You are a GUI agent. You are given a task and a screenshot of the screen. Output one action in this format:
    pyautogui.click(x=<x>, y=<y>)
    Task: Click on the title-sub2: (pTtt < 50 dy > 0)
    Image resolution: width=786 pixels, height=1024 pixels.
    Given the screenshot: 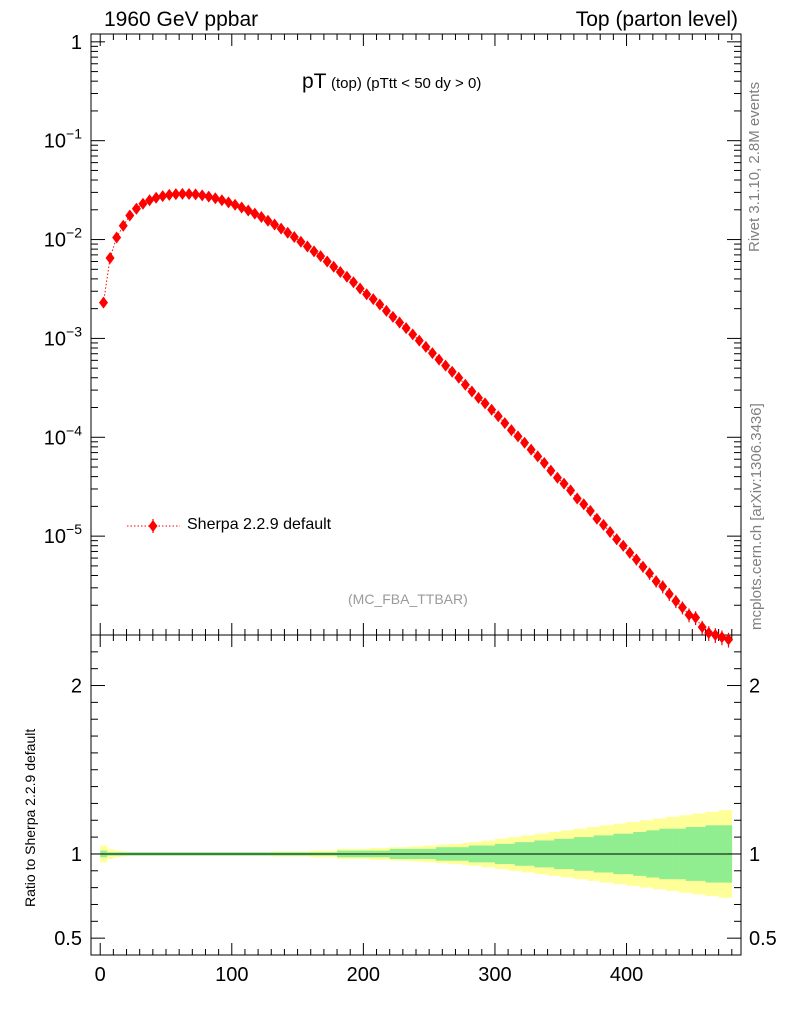 What is the action you would take?
    pyautogui.click(x=424, y=83)
    